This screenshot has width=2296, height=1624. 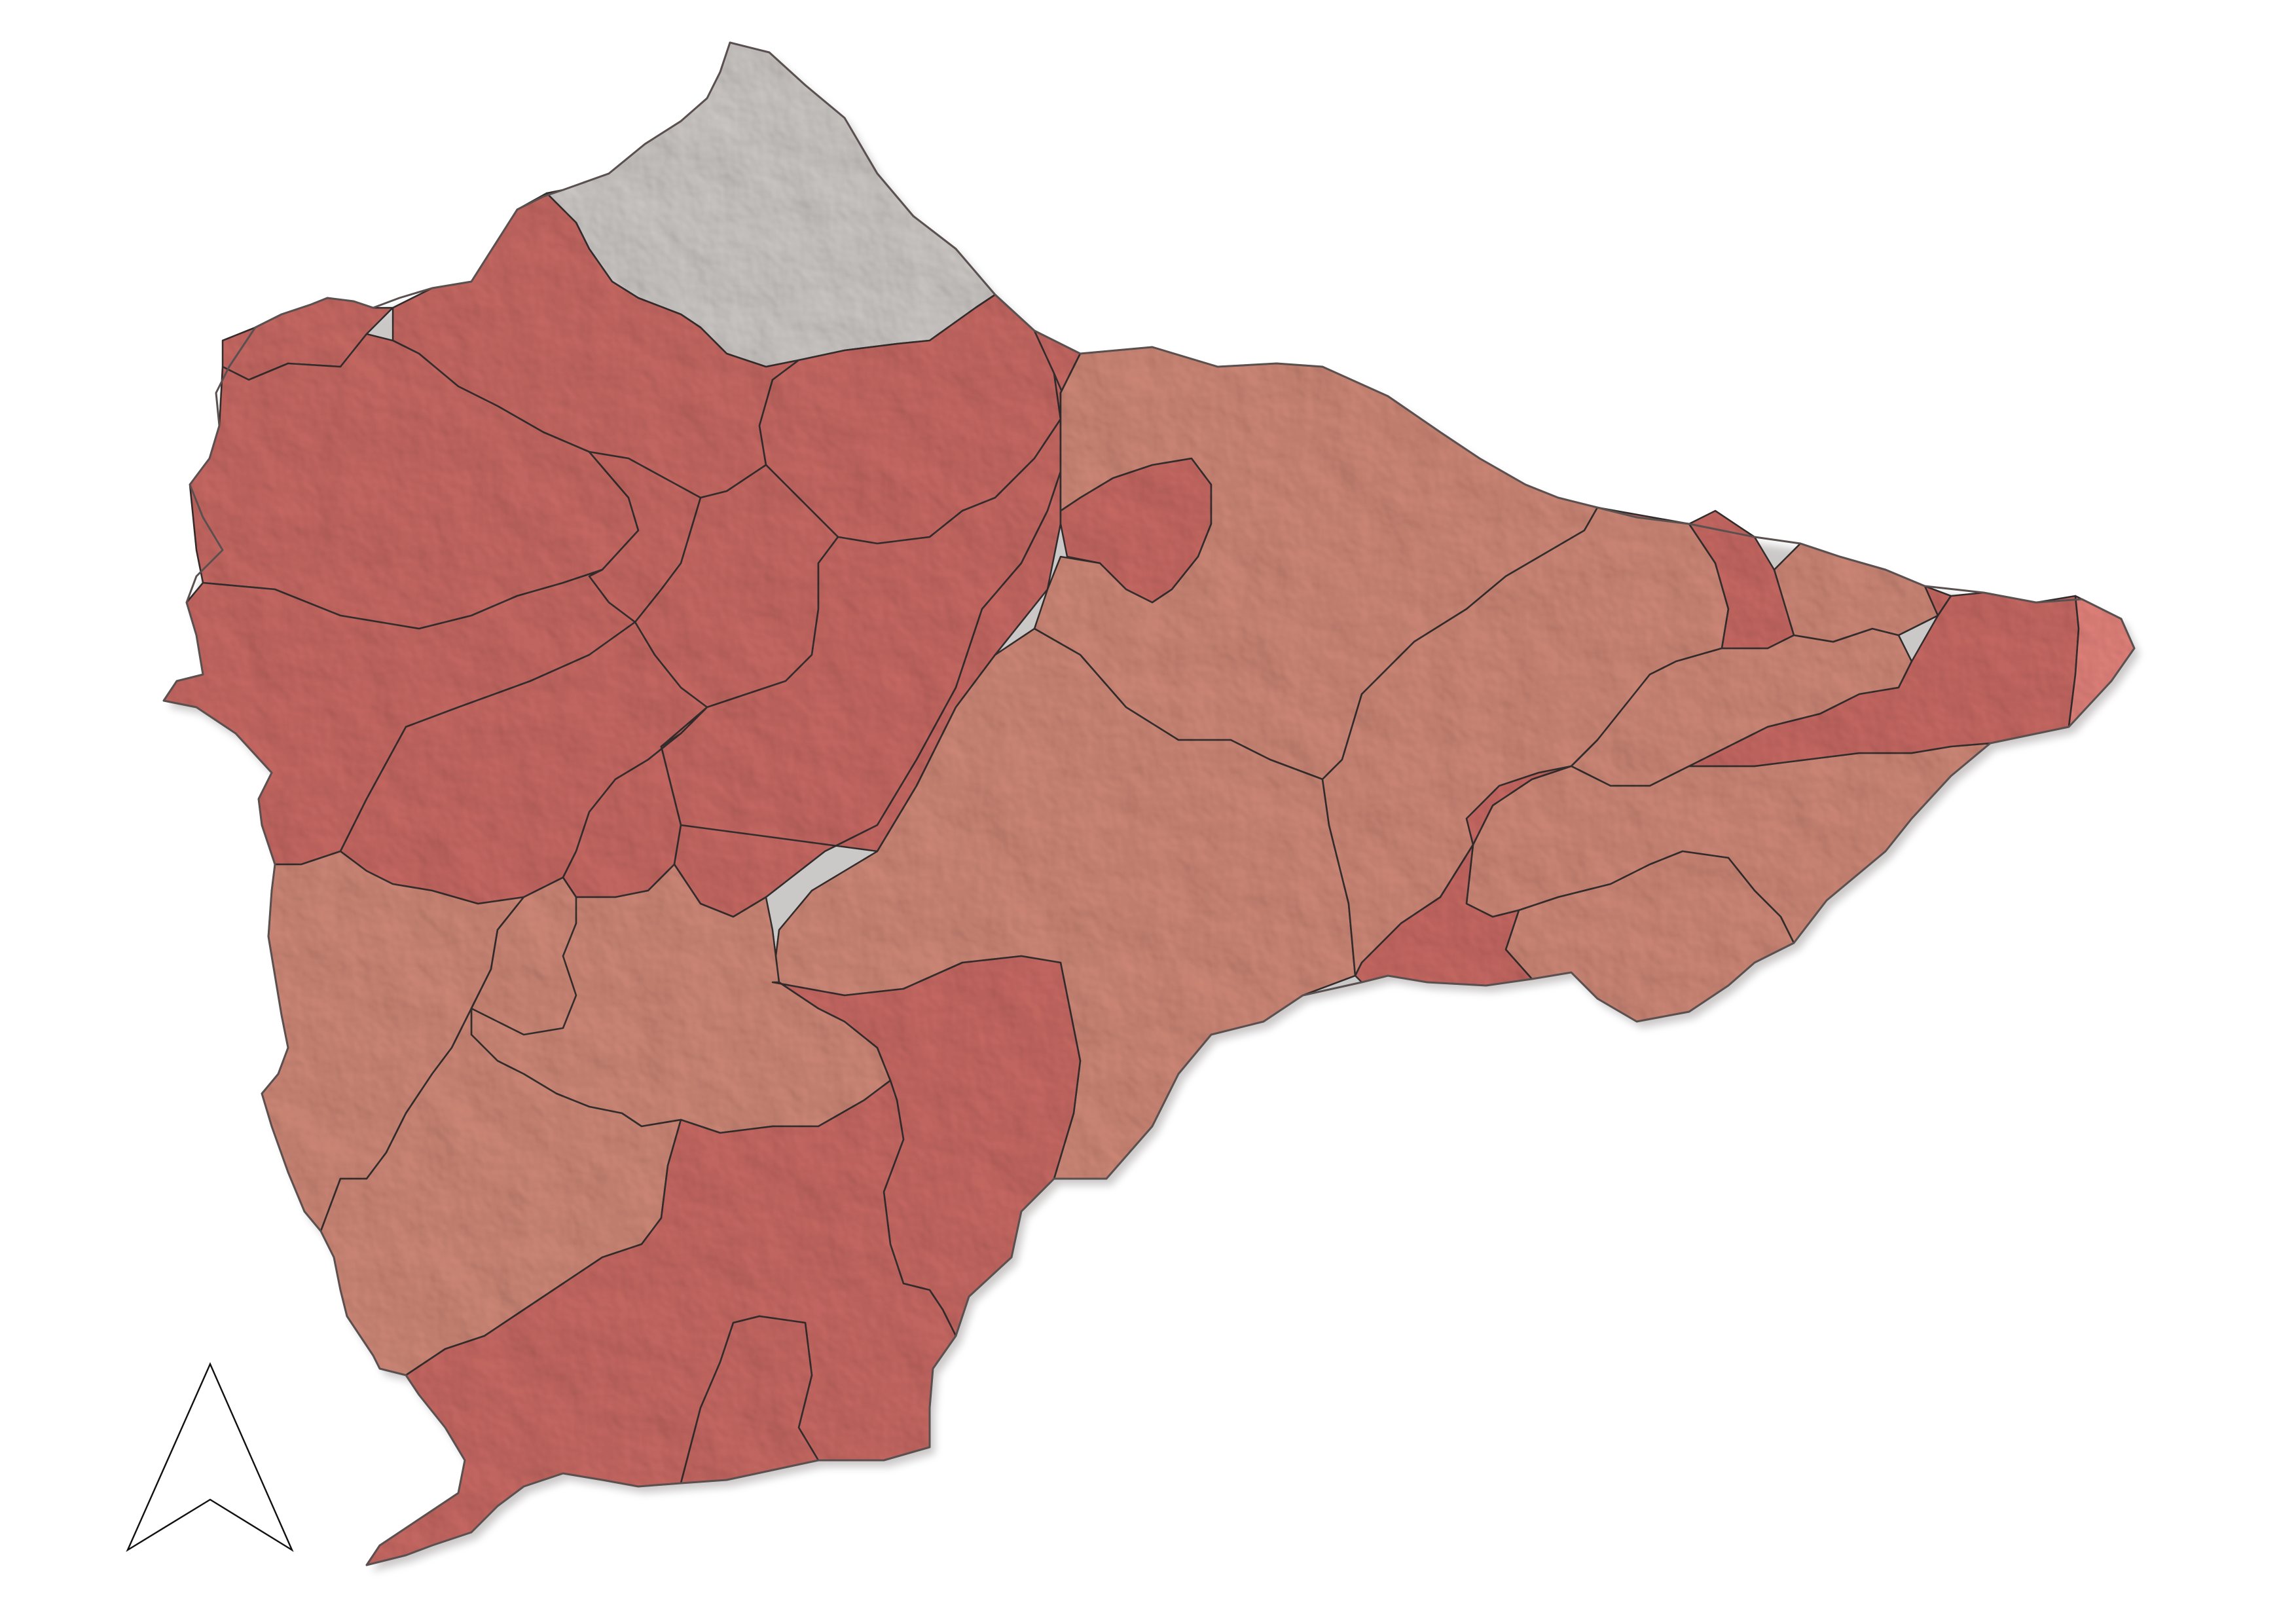 I want to click on region-nw-l, so click(x=684, y=727).